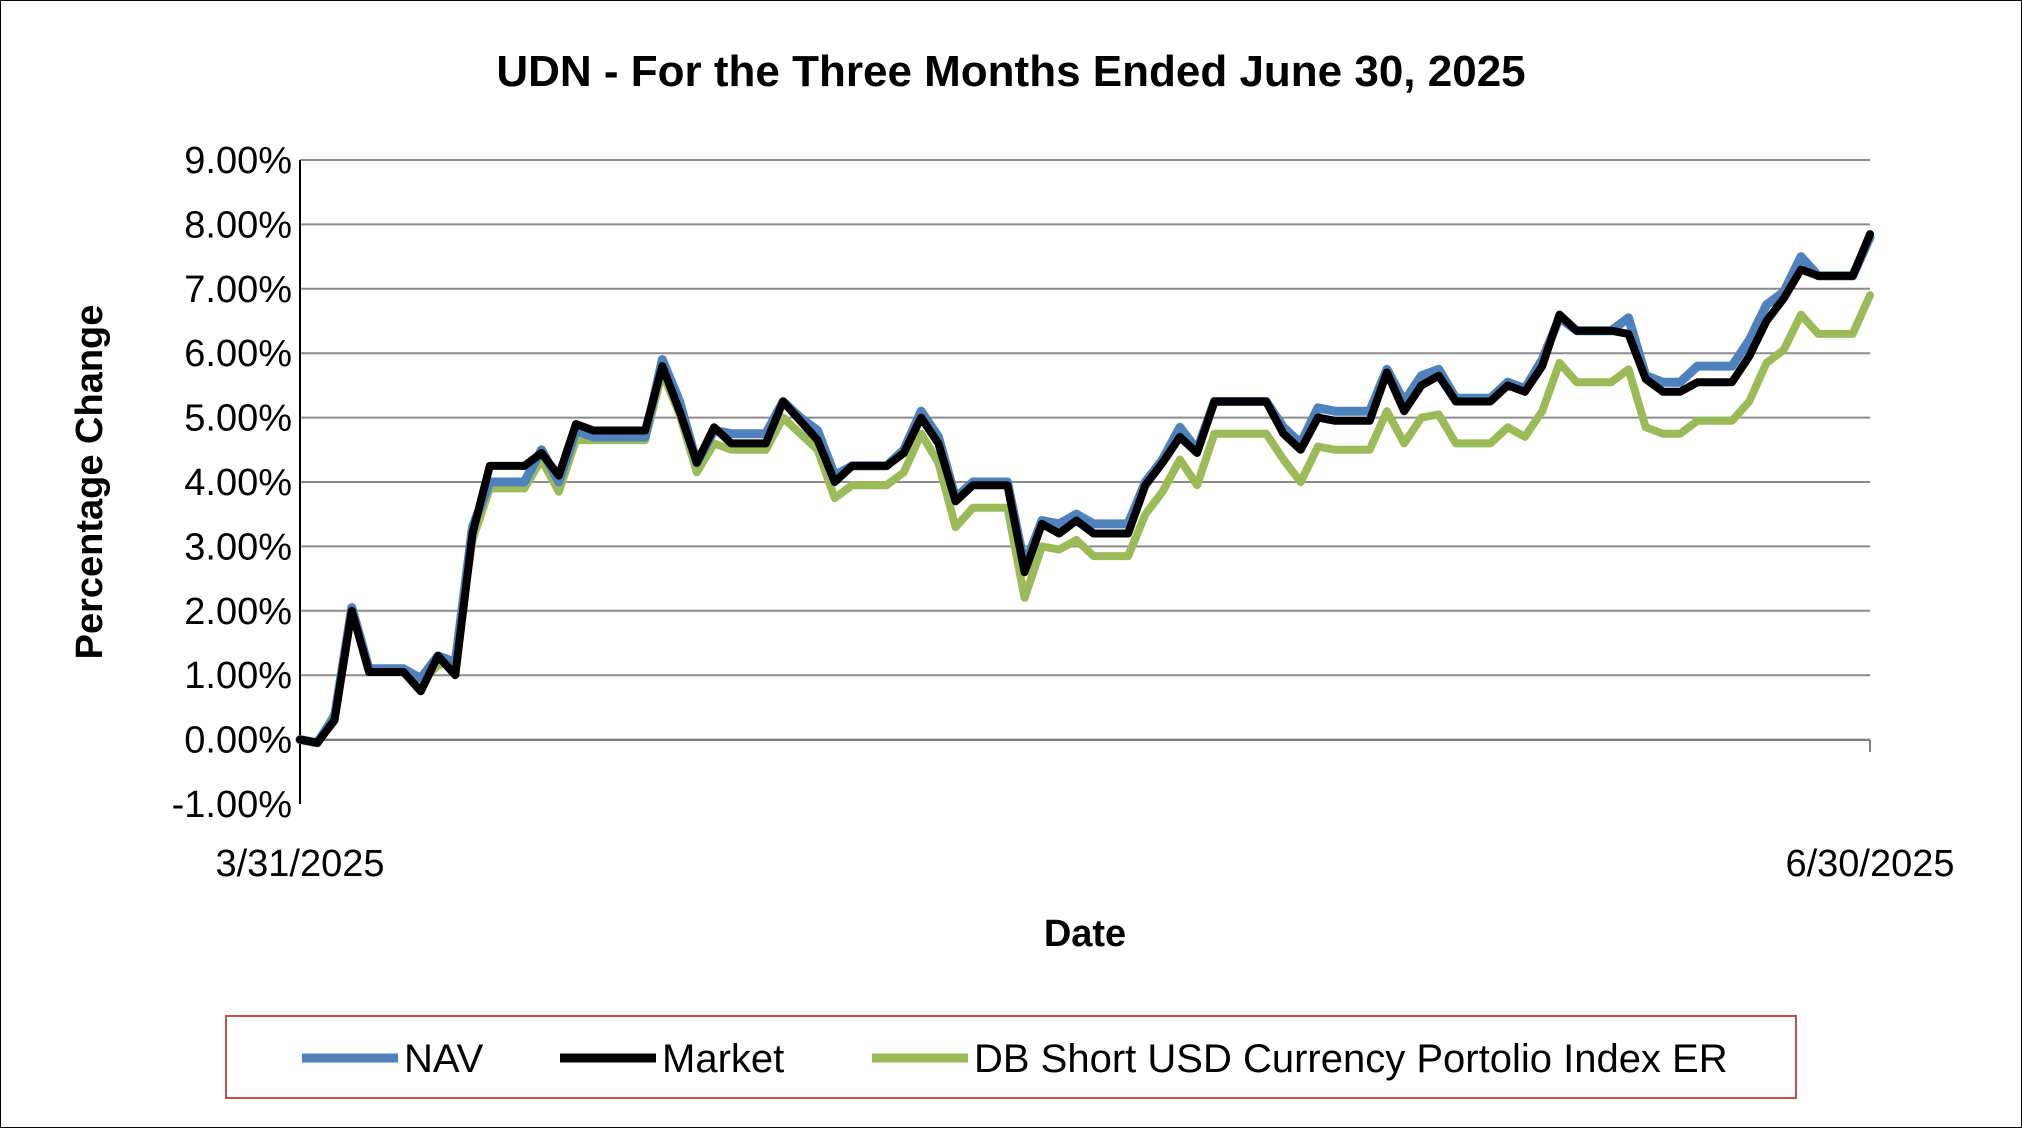 Image resolution: width=2022 pixels, height=1128 pixels. I want to click on y-tick-label: 9.00%, so click(238, 161).